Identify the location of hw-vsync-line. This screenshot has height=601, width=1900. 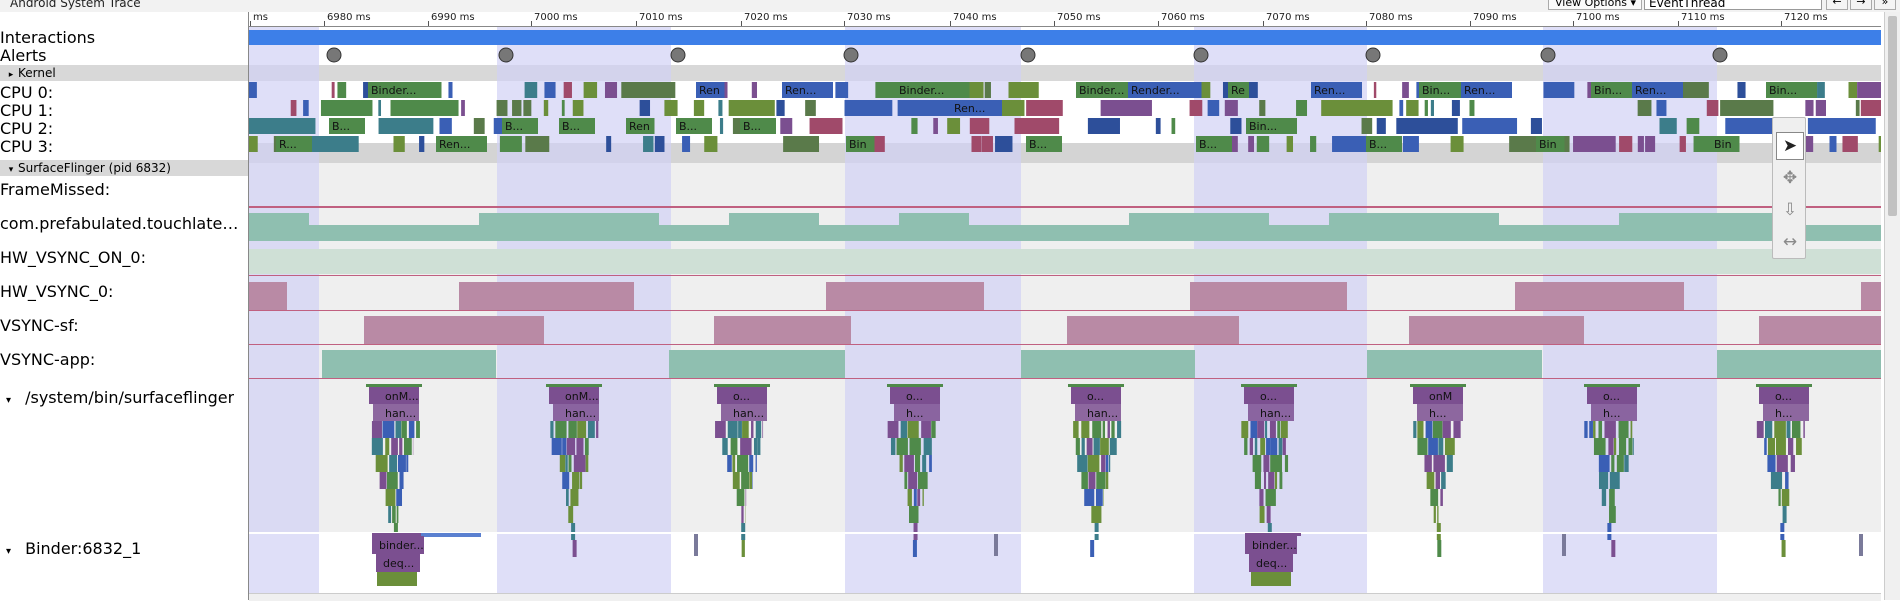
(1065, 310).